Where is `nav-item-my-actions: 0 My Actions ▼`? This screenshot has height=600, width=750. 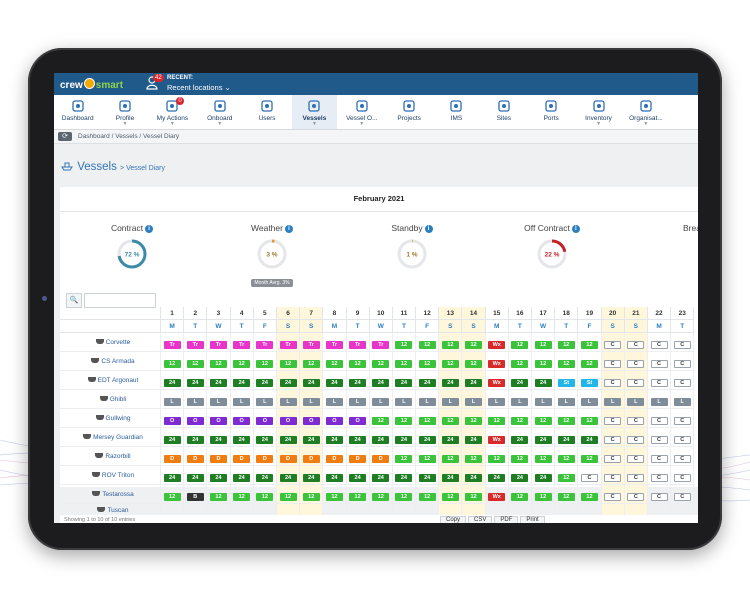
nav-item-my-actions: 0 My Actions ▼ is located at coordinates (172, 112).